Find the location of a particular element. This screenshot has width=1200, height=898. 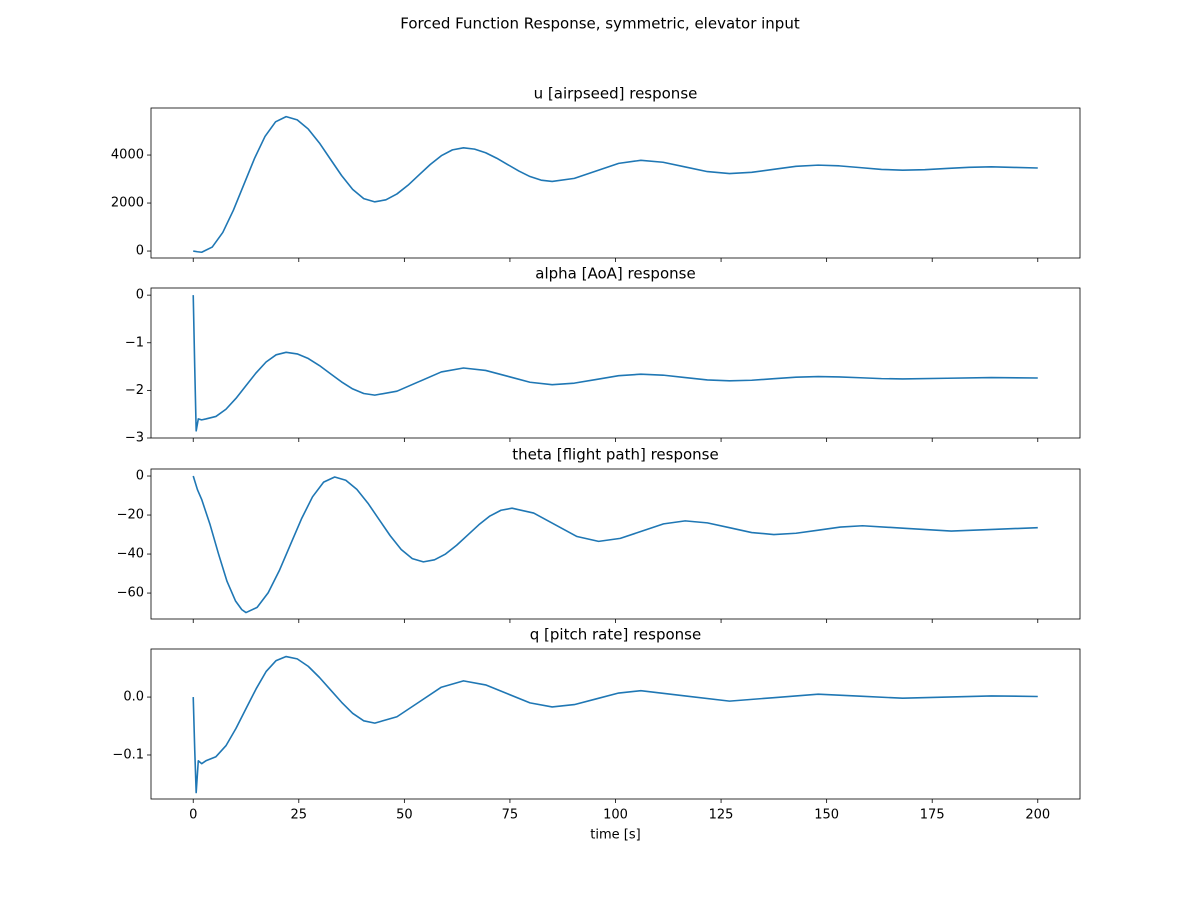

y-tick-label: 2000 is located at coordinates (127, 203).